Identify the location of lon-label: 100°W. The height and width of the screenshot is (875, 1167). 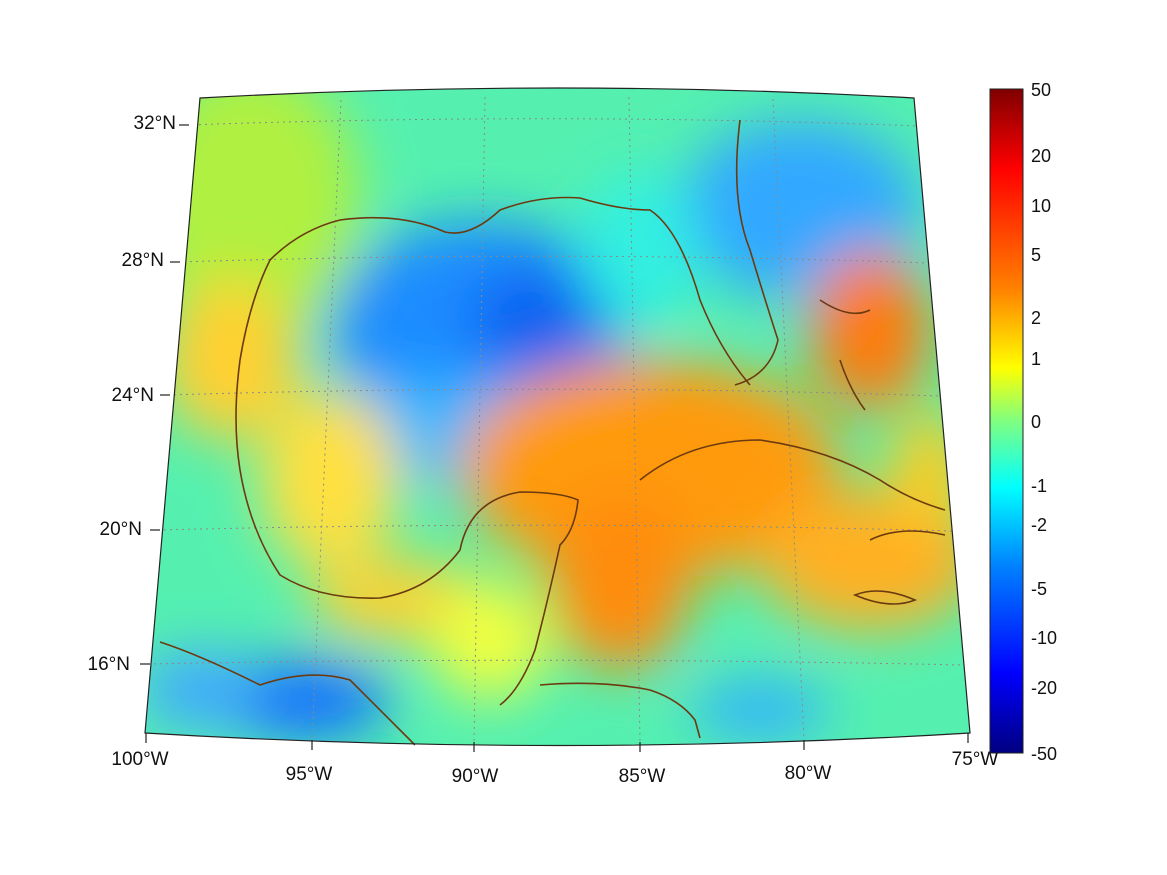
(139, 759).